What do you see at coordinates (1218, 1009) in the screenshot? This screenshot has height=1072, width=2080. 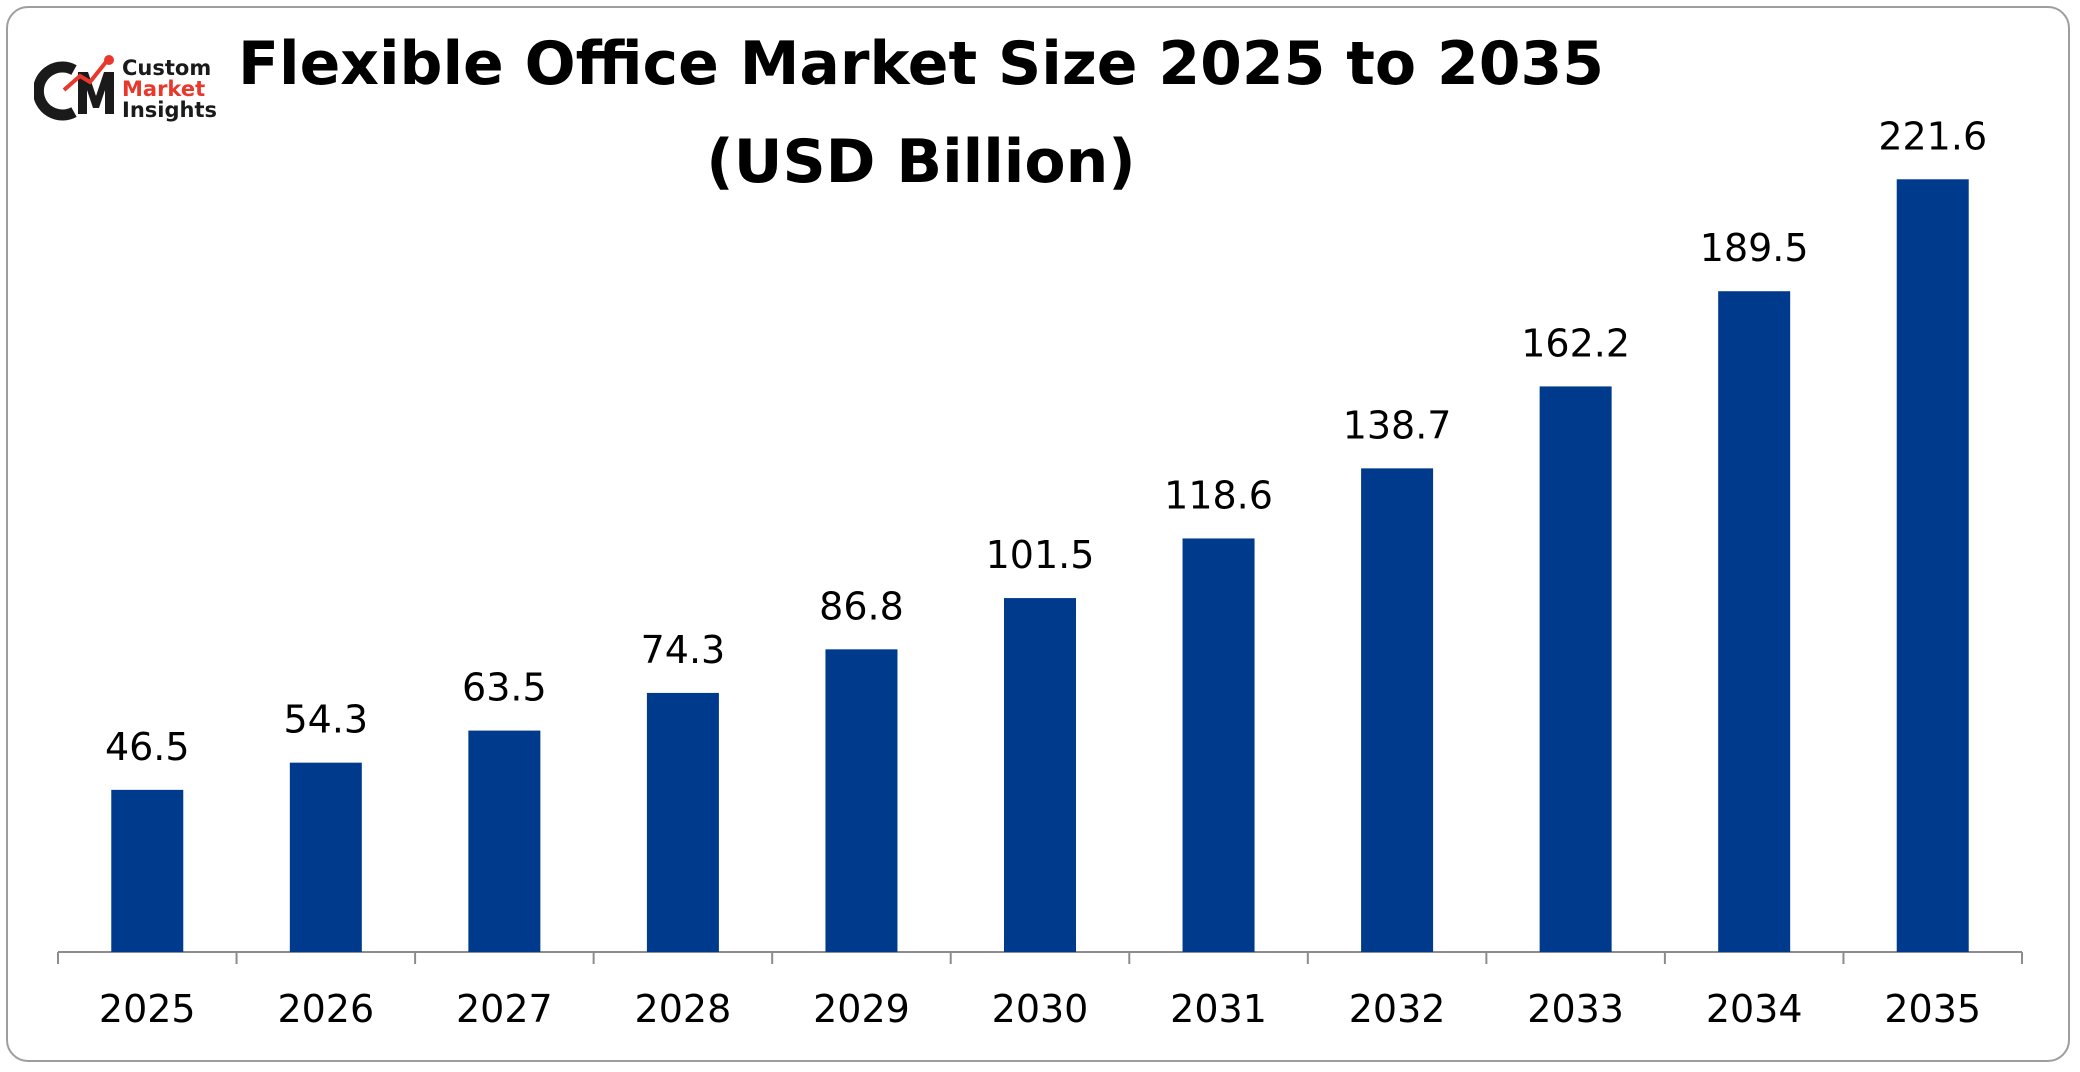 I see `x-tick-label-2031: 2031` at bounding box center [1218, 1009].